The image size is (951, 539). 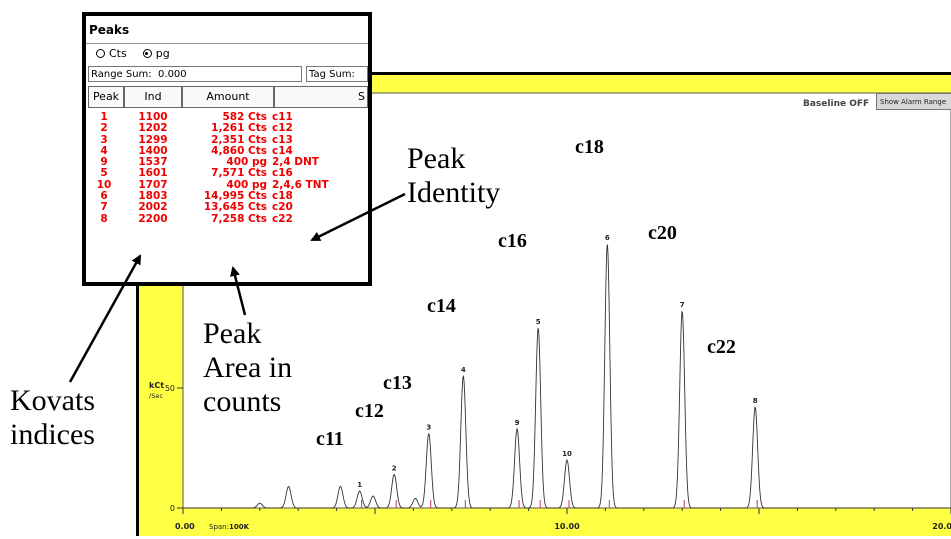 What do you see at coordinates (538, 322) in the screenshot?
I see `peak-number-label: 5` at bounding box center [538, 322].